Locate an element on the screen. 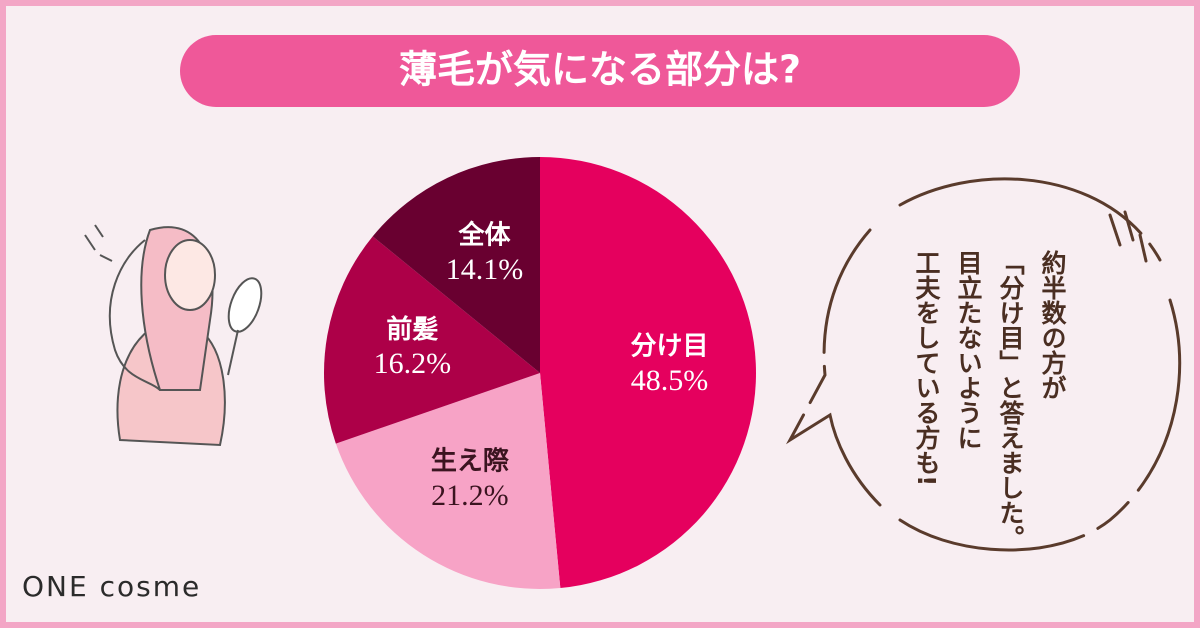 The width and height of the screenshot is (1200, 628). illustration is located at coordinates (173, 335).